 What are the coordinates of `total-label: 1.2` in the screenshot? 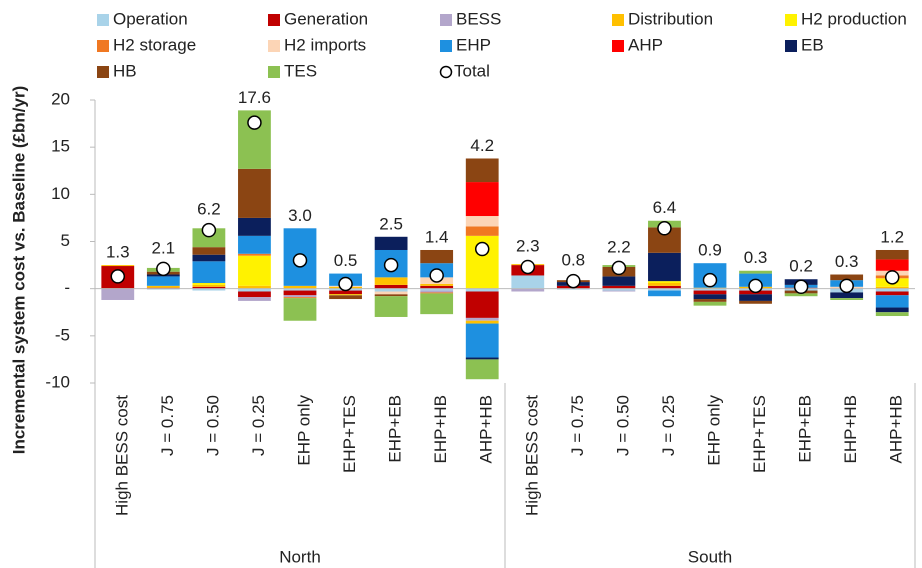 It's located at (892, 236).